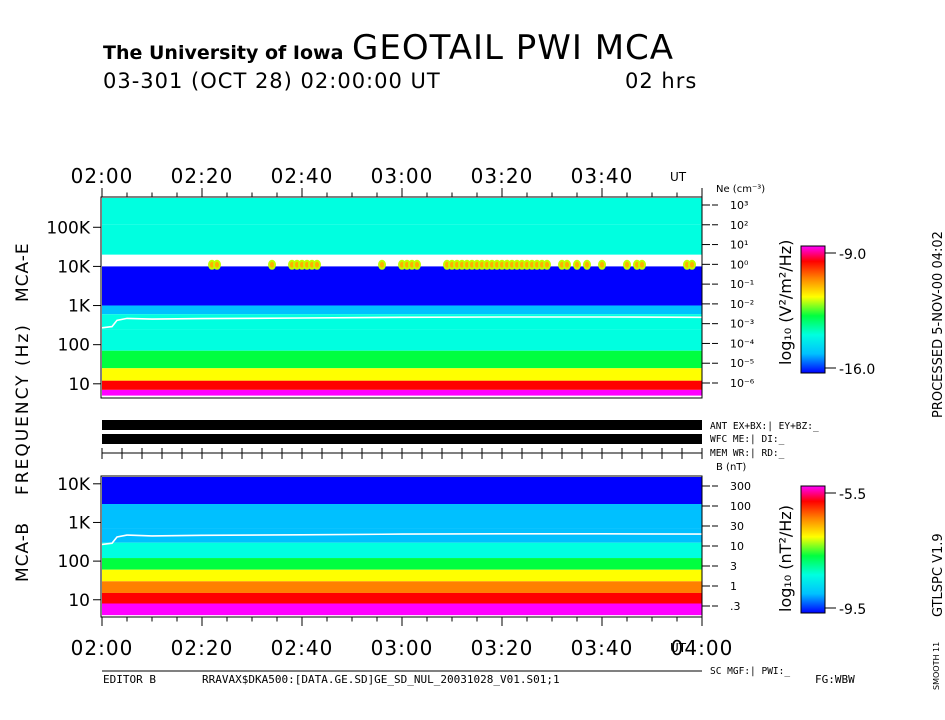 The image size is (945, 720). Describe the element at coordinates (702, 648) in the screenshot. I see `time-label-6: 04:00` at that location.